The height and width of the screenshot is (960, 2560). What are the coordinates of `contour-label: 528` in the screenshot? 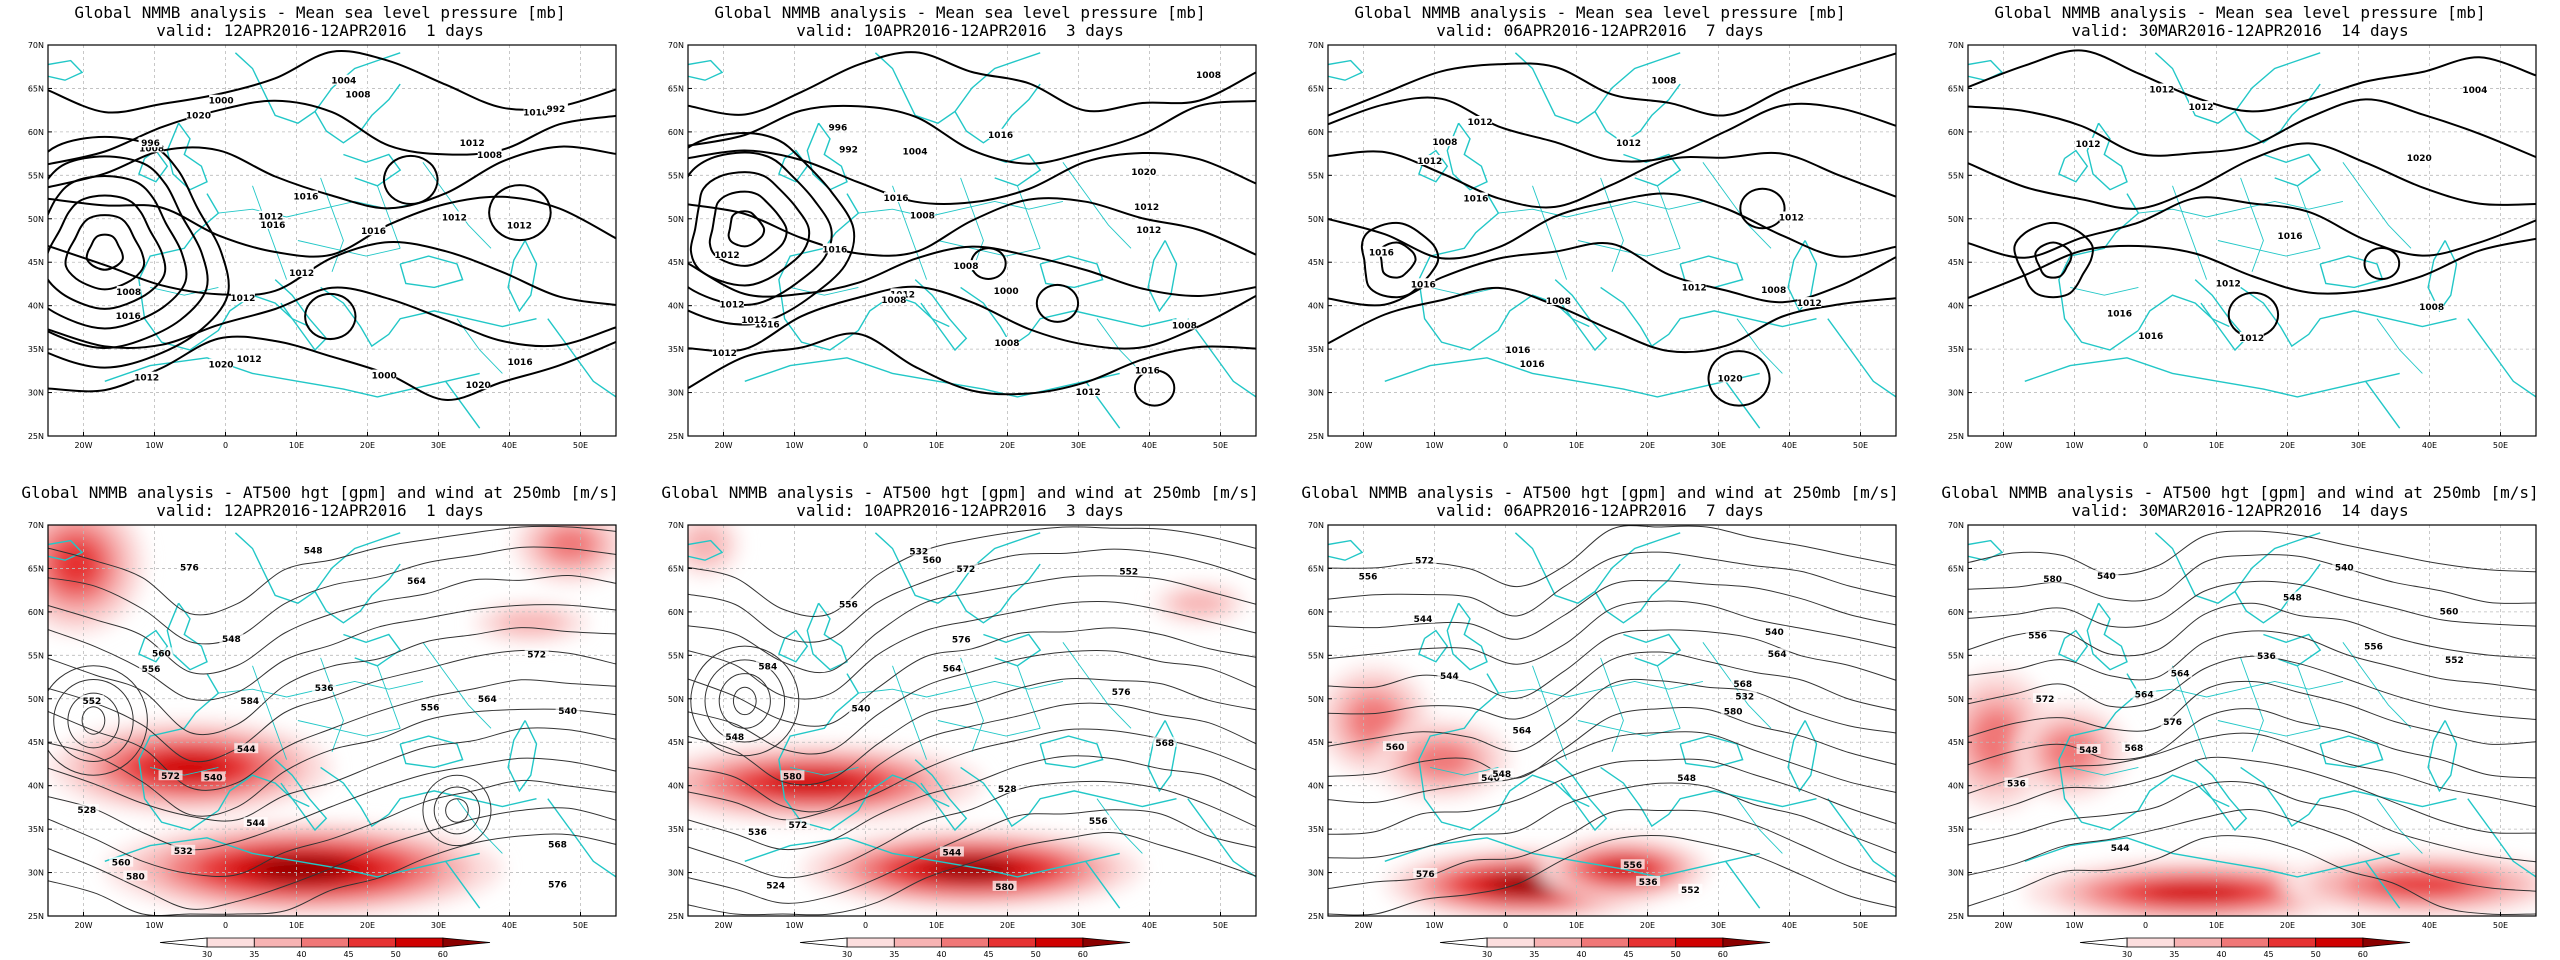 It's located at (1007, 790).